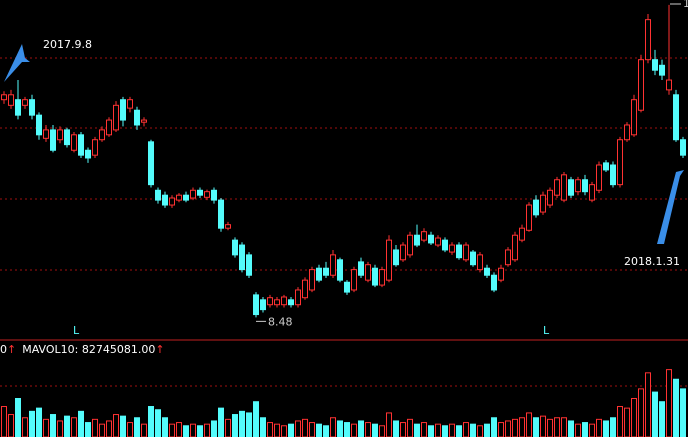  Describe the element at coordinates (76, 330) in the screenshot. I see `annotation: L` at that location.